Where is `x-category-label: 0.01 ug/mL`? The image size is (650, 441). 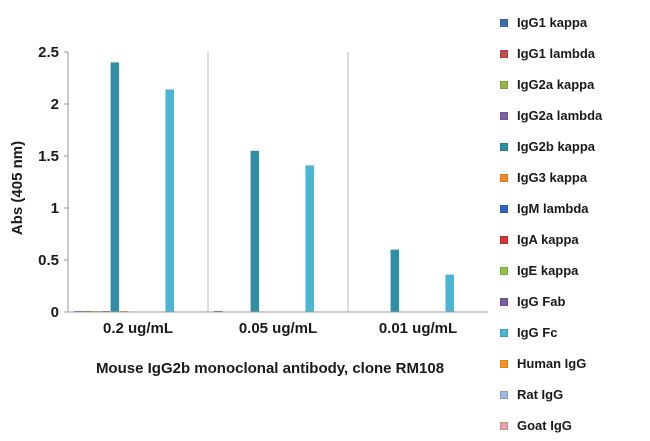
x-category-label: 0.01 ug/mL is located at coordinates (418, 328).